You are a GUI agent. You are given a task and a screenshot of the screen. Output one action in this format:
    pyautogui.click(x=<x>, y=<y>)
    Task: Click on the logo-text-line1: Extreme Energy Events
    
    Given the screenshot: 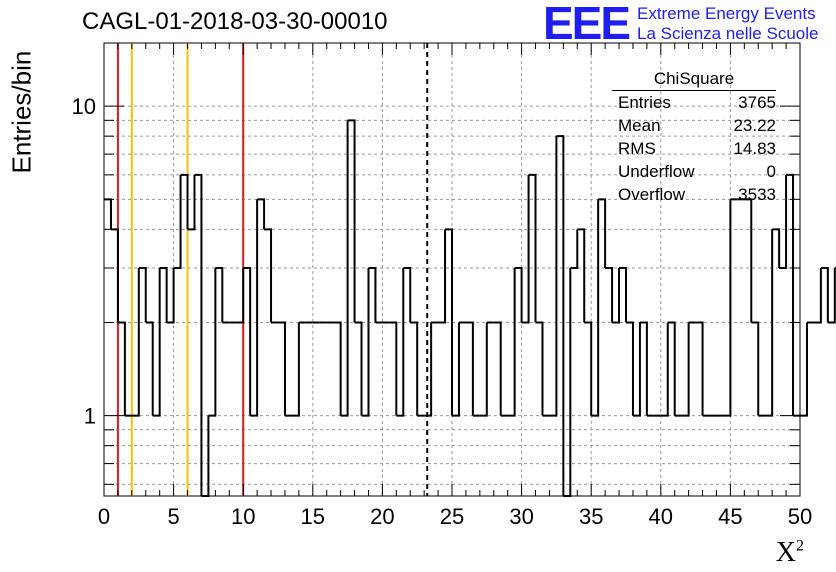 What is the action you would take?
    pyautogui.click(x=726, y=13)
    